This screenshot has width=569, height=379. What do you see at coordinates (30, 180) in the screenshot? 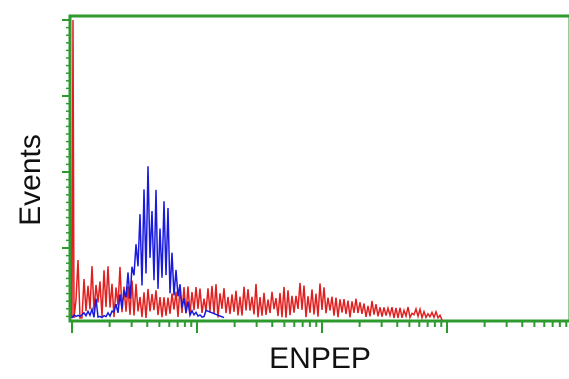
I see `y-axis-label: Events` at bounding box center [30, 180].